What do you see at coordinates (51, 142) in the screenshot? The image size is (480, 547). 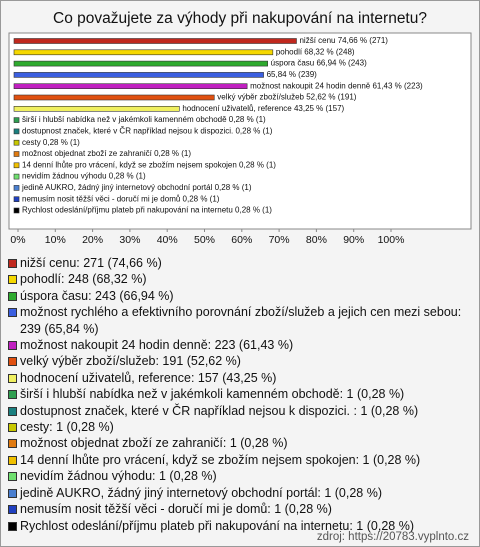 I see `value-label: cesty 0,28 % (1)` at bounding box center [51, 142].